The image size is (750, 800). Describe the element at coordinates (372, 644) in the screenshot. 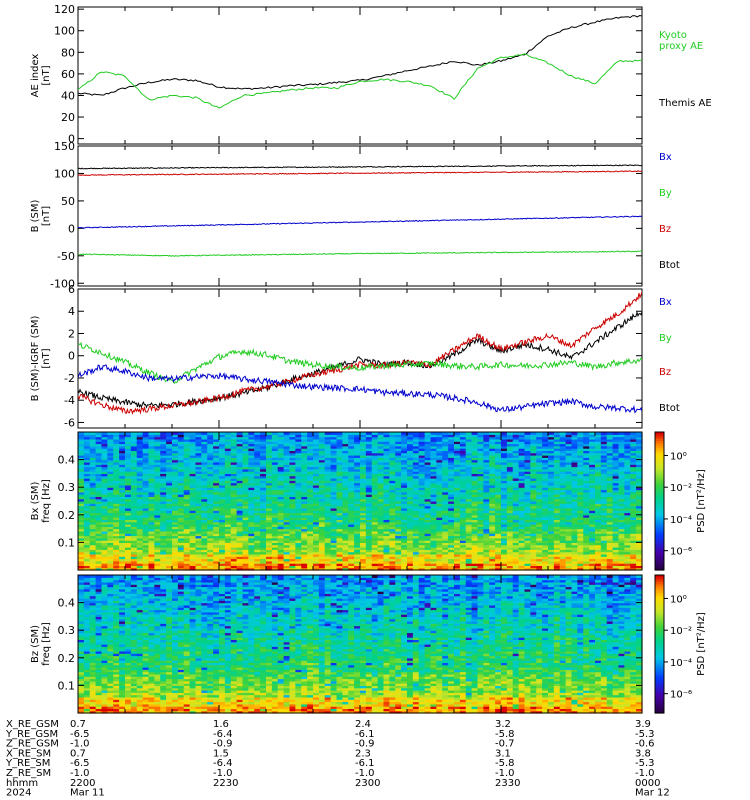

I see `panel-bzspec` at that location.